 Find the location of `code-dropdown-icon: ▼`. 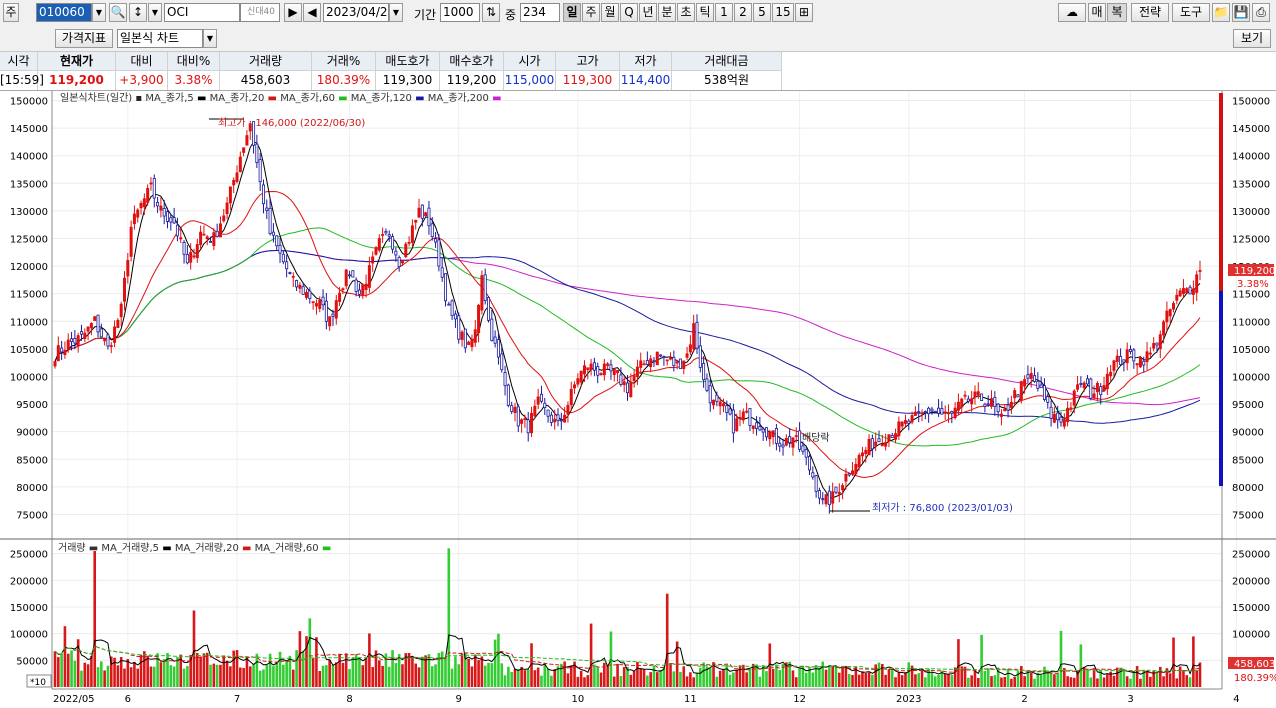

code-dropdown-icon: ▼ is located at coordinates (99, 12).